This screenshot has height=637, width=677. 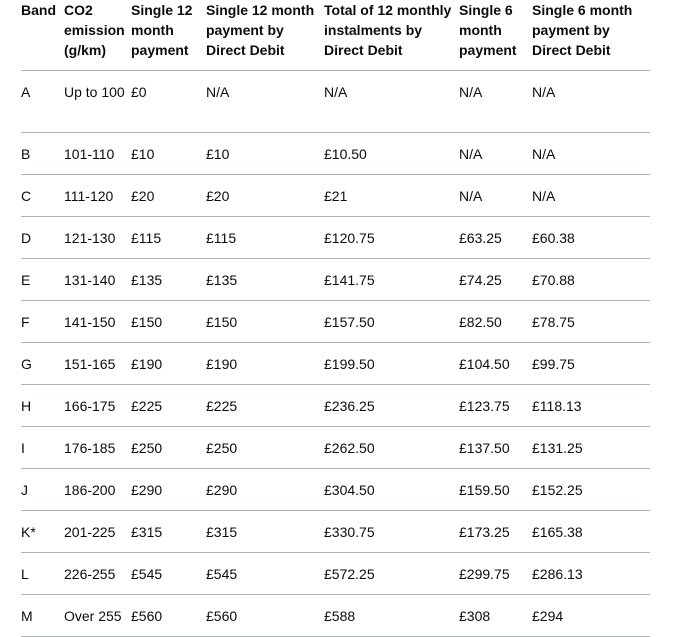 I want to click on table-row: G 151-165 £190 £190 £199.50 £104.50 £99.75, so click(x=335, y=363).